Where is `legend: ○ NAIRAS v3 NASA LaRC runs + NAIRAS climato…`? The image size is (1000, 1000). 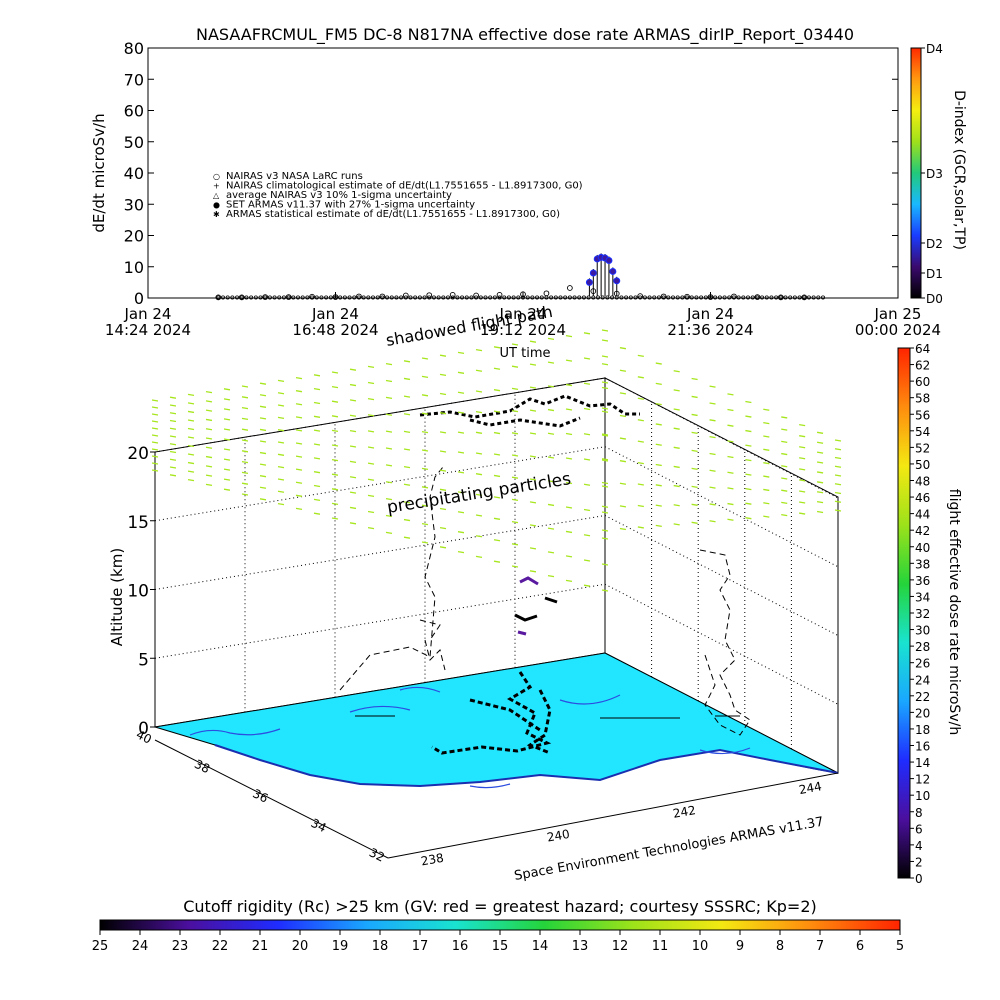
legend: ○ NAIRAS v3 NASA LaRC runs + NAIRAS climato… is located at coordinates (398, 195).